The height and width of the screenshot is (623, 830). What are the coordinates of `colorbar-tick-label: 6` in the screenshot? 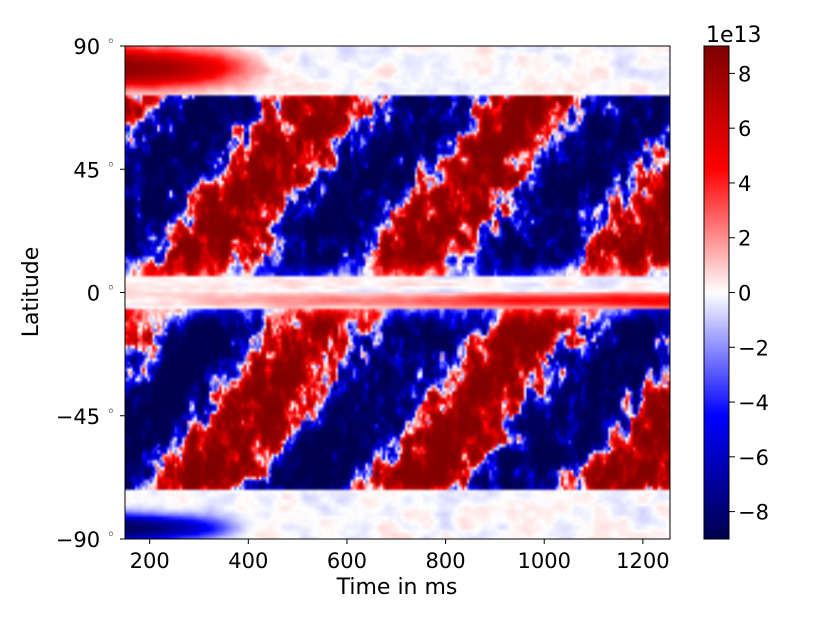 It's located at (744, 129).